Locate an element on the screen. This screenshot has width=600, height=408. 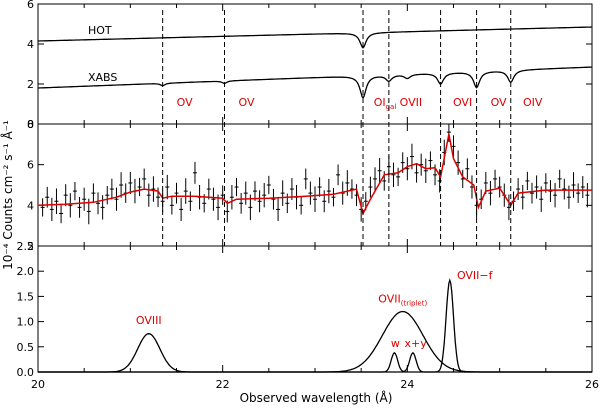
y-tick-label: 0.5 is located at coordinates (26, 347).